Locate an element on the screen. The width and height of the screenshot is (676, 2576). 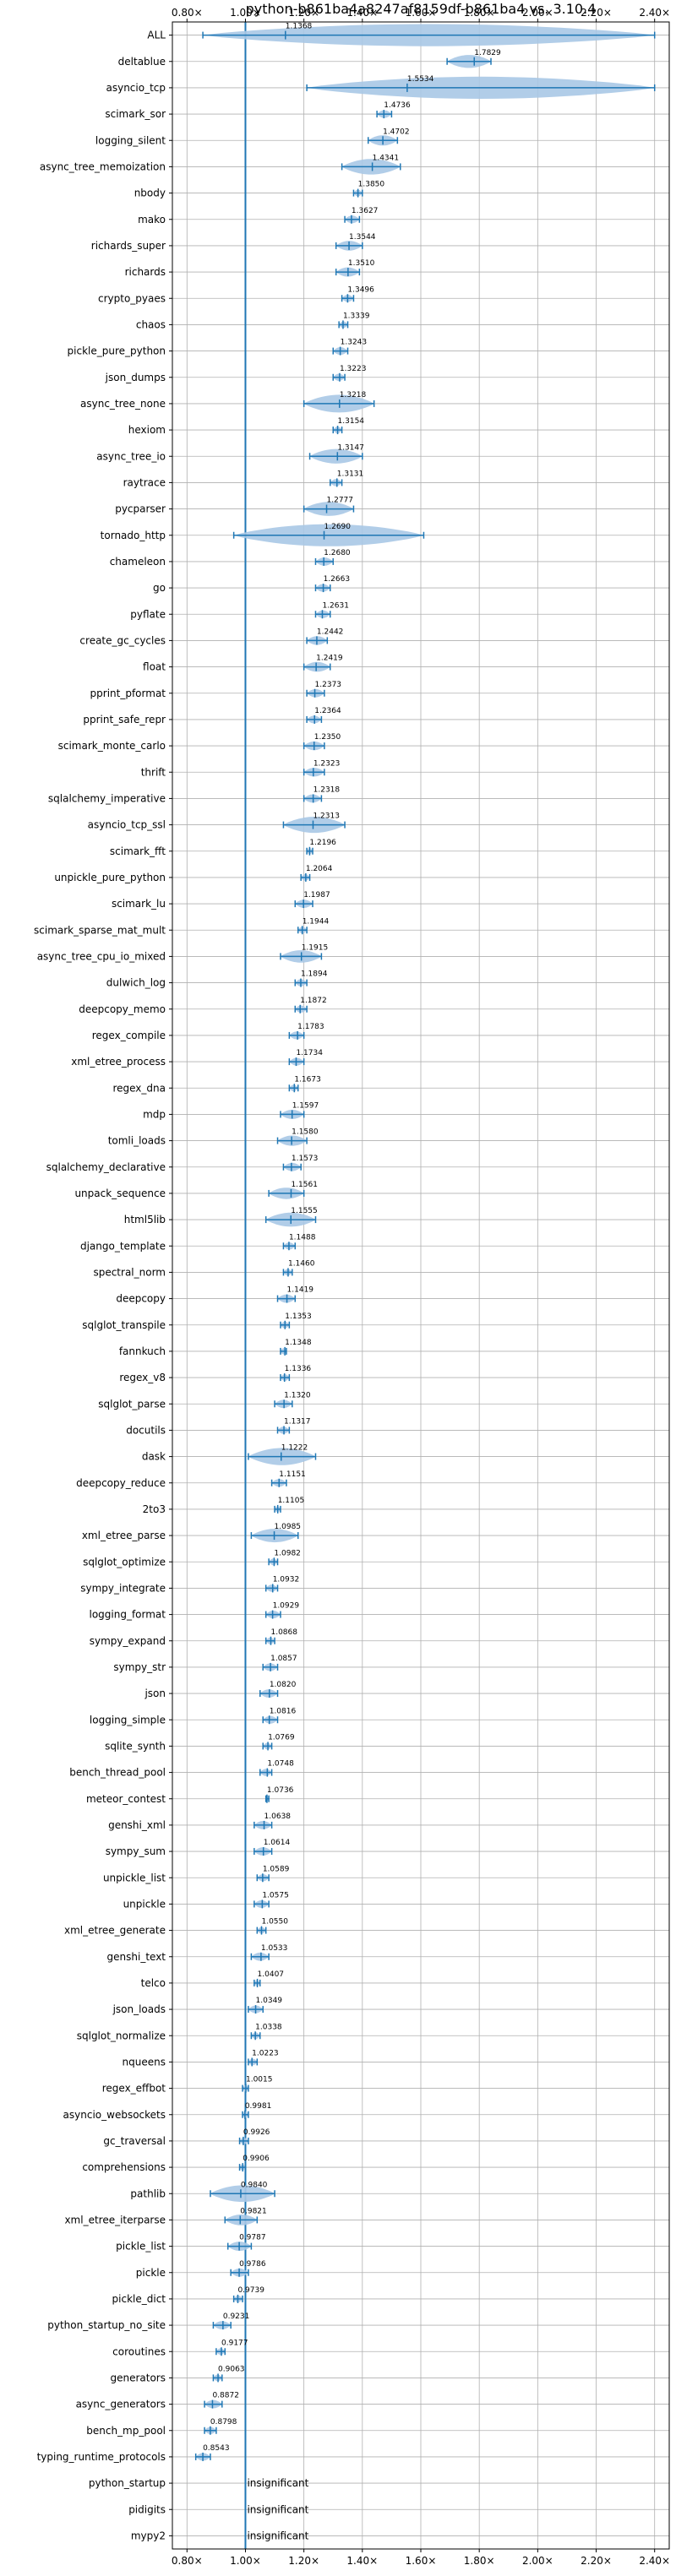
benchmark-label: sympy_str is located at coordinates (139, 1667).